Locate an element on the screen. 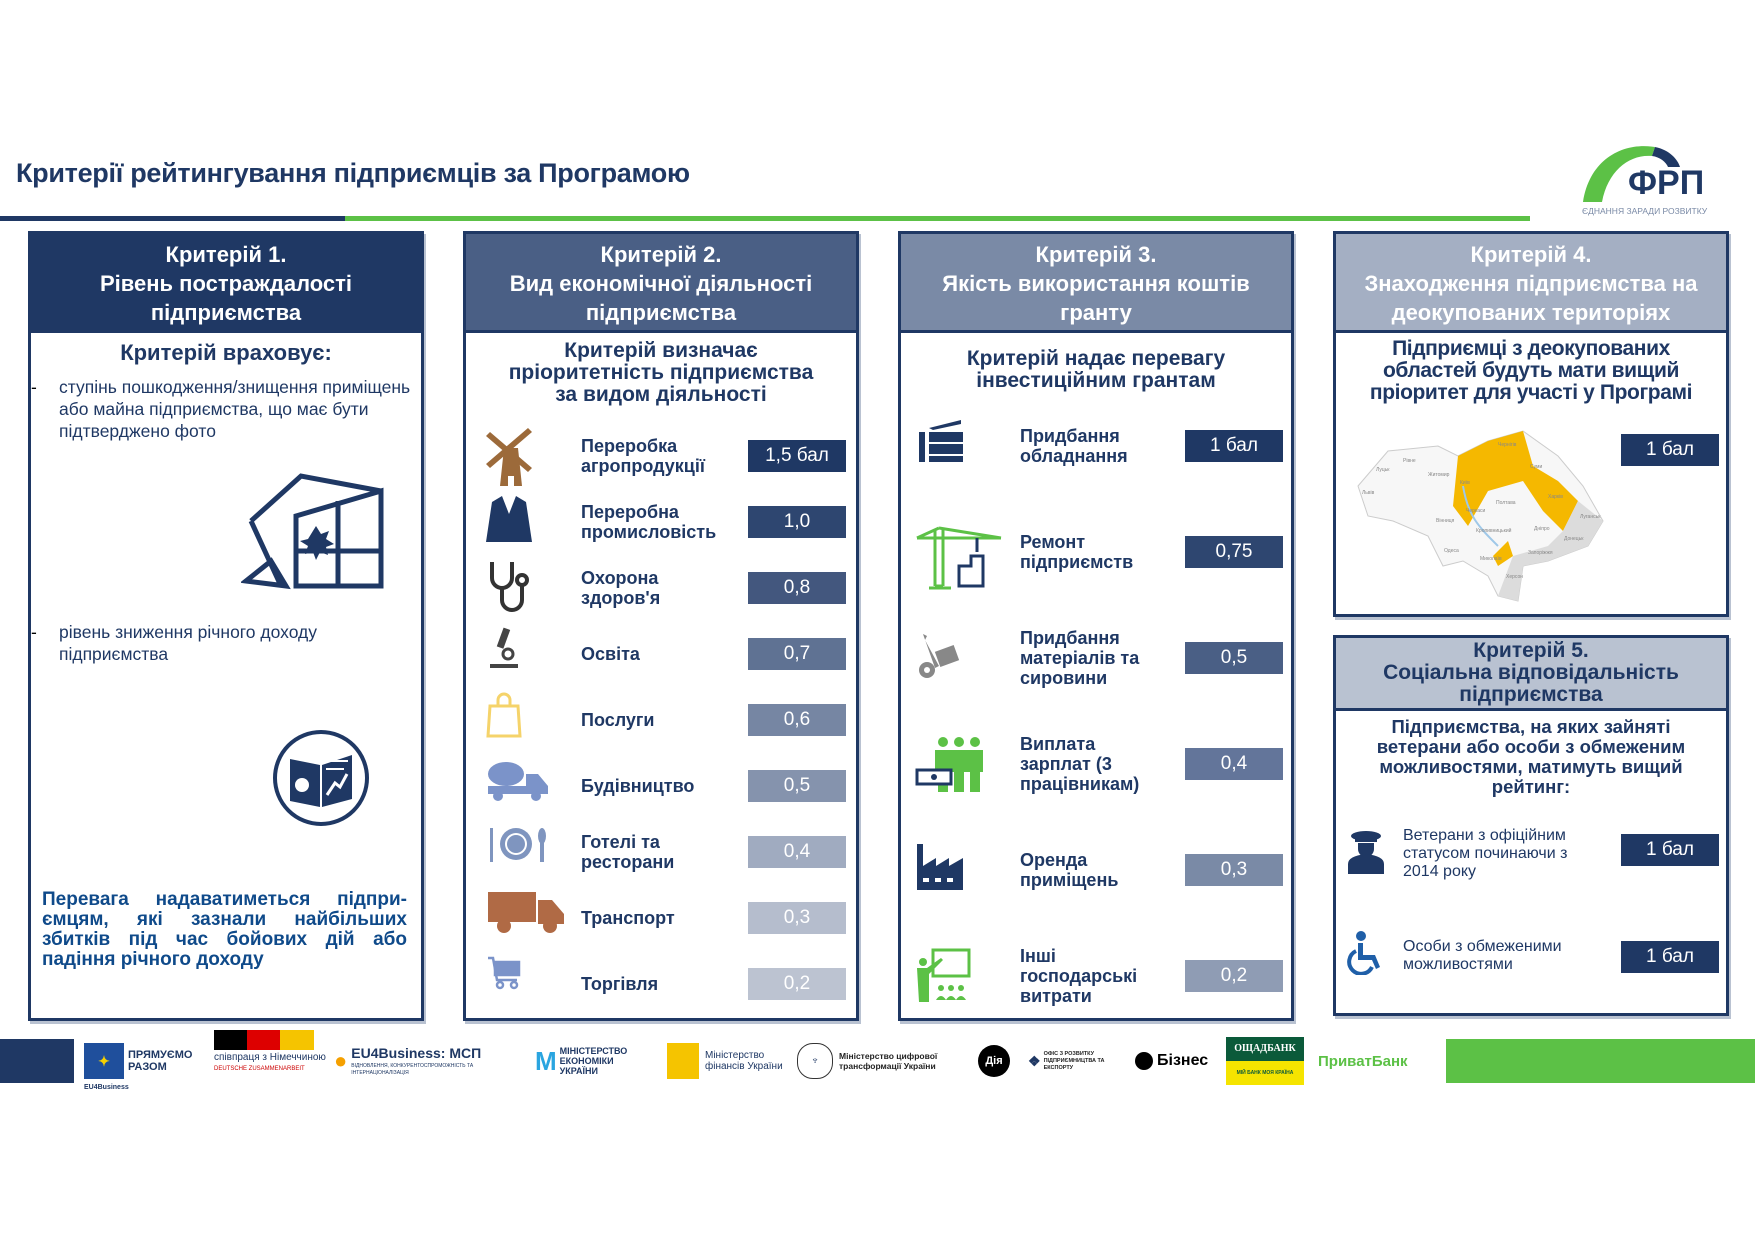 The height and width of the screenshot is (1241, 1755). shopping-bag-icon is located at coordinates (504, 717).